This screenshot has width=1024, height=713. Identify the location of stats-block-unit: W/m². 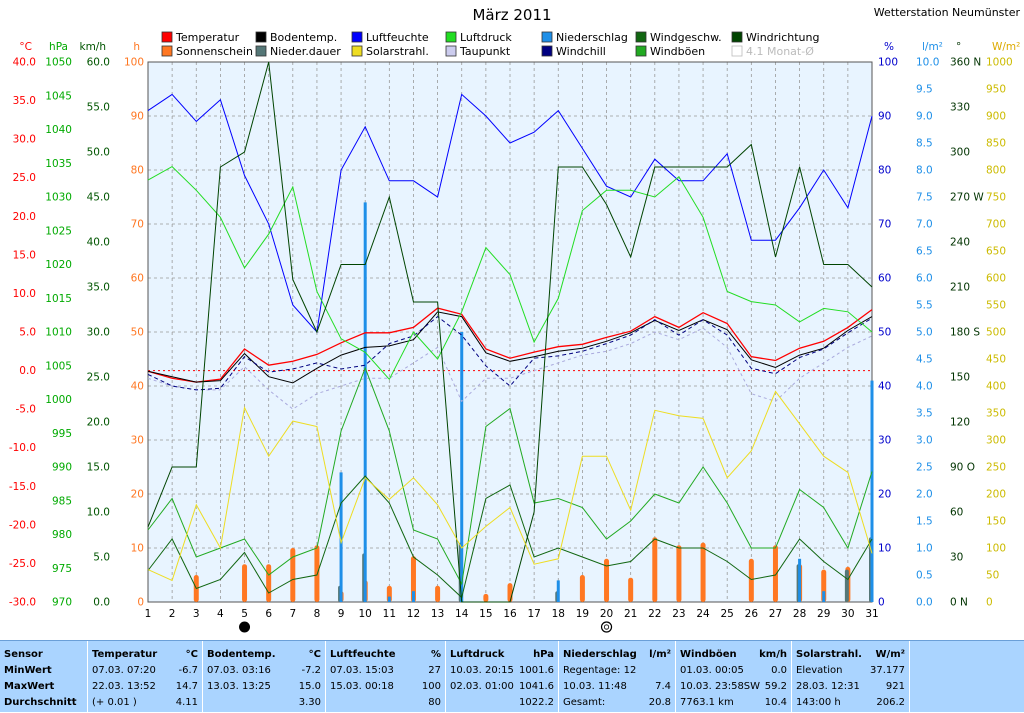
(890, 654).